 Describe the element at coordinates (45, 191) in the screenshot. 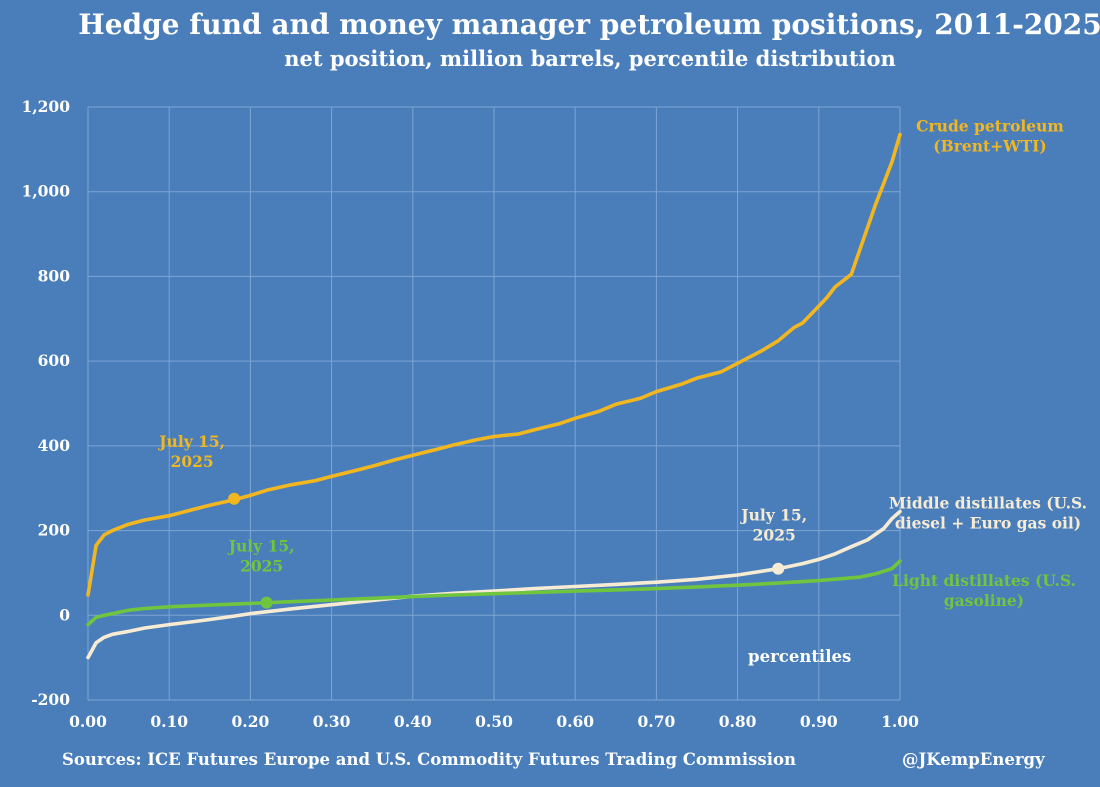

I see `y-tick-label: 1,000` at that location.